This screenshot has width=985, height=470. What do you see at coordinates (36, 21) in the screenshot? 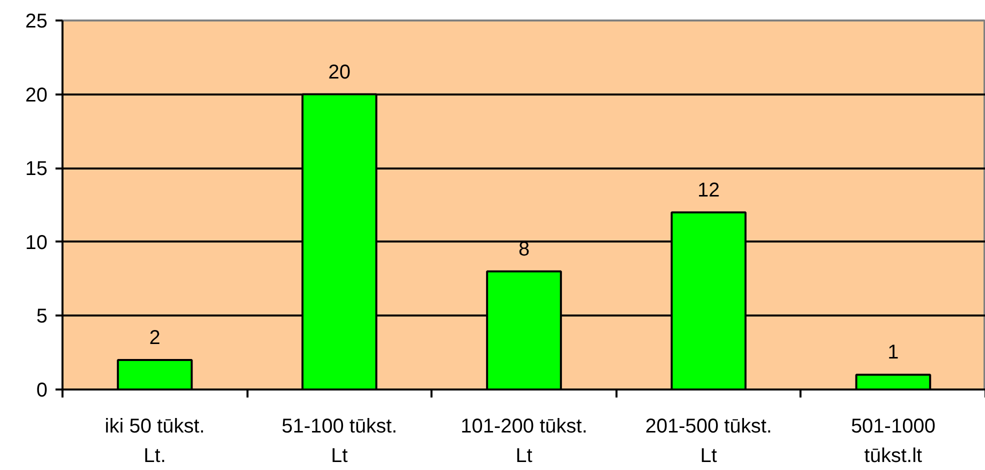
I see `y-tick-label: 25` at bounding box center [36, 21].